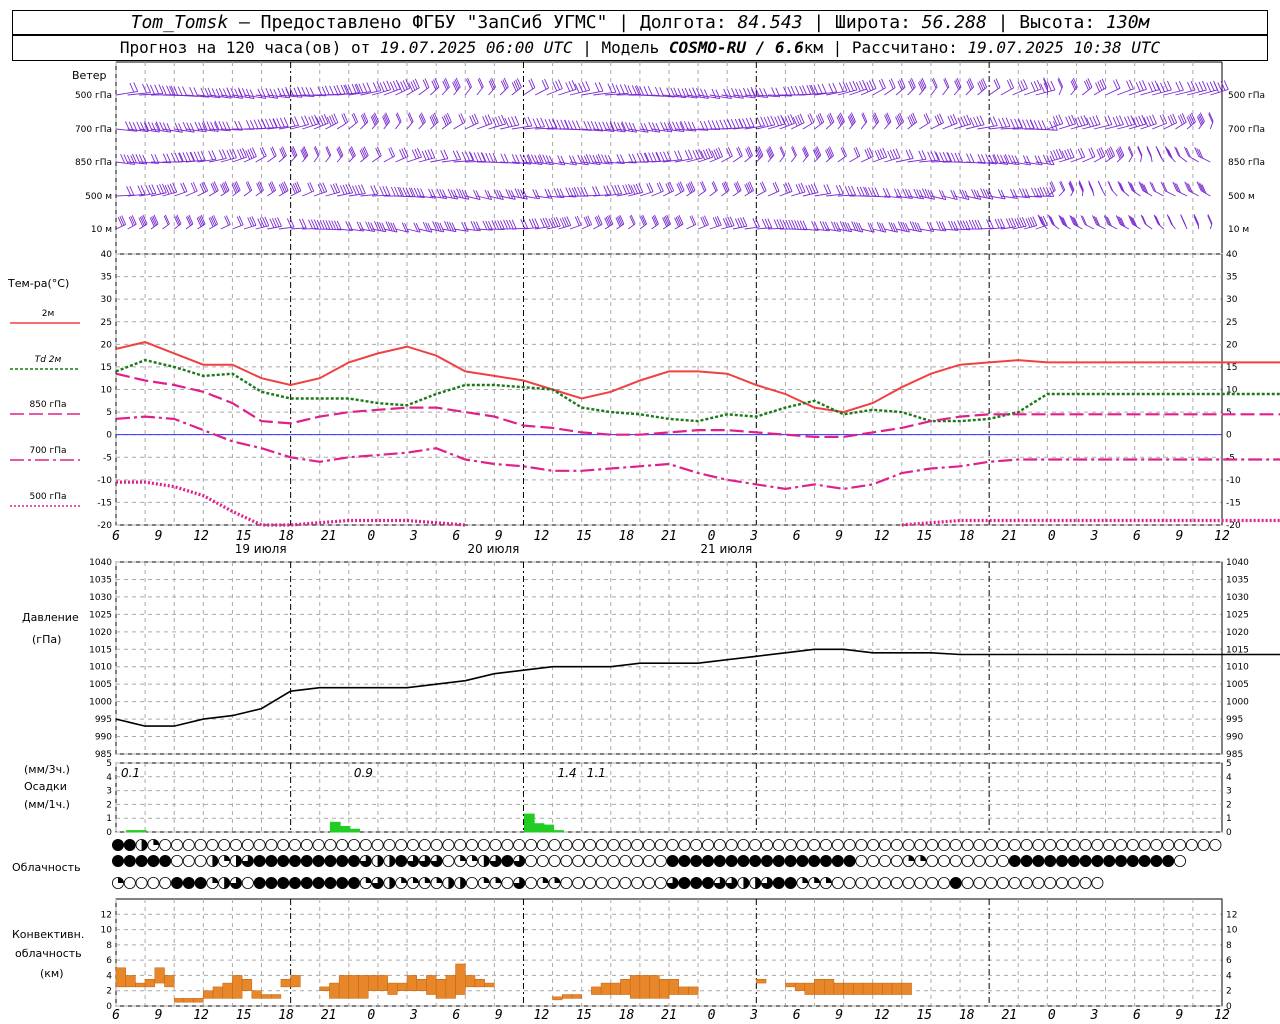  What do you see at coordinates (201, 536) in the screenshot?
I see `temp-xtick: 12` at bounding box center [201, 536].